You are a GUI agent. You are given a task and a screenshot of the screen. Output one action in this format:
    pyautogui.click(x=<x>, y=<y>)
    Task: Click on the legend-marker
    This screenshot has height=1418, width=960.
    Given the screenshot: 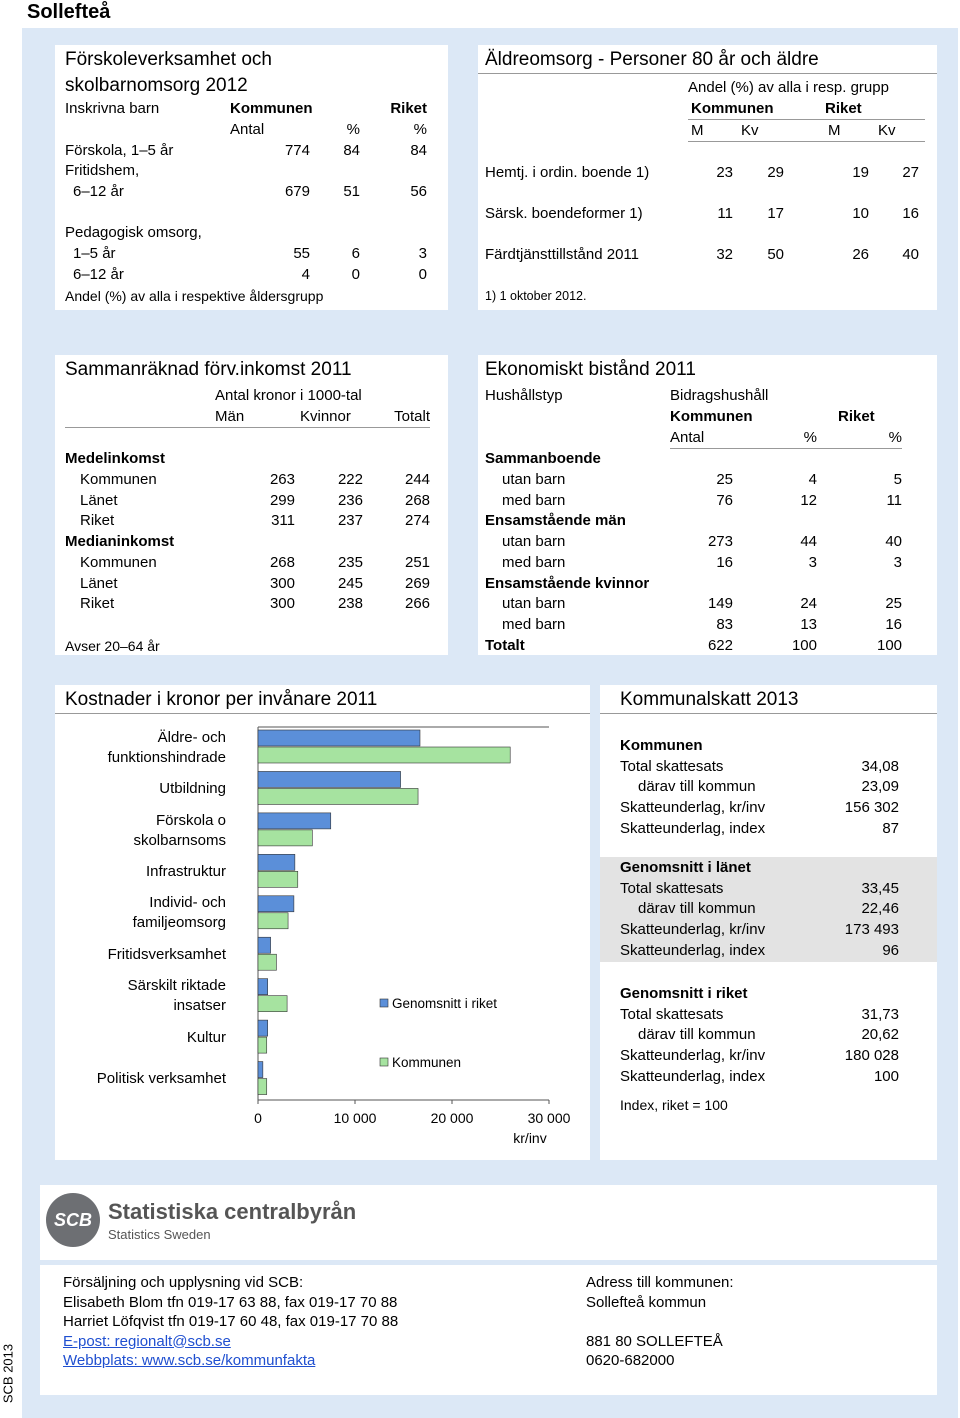 What is the action you would take?
    pyautogui.click(x=384, y=1003)
    